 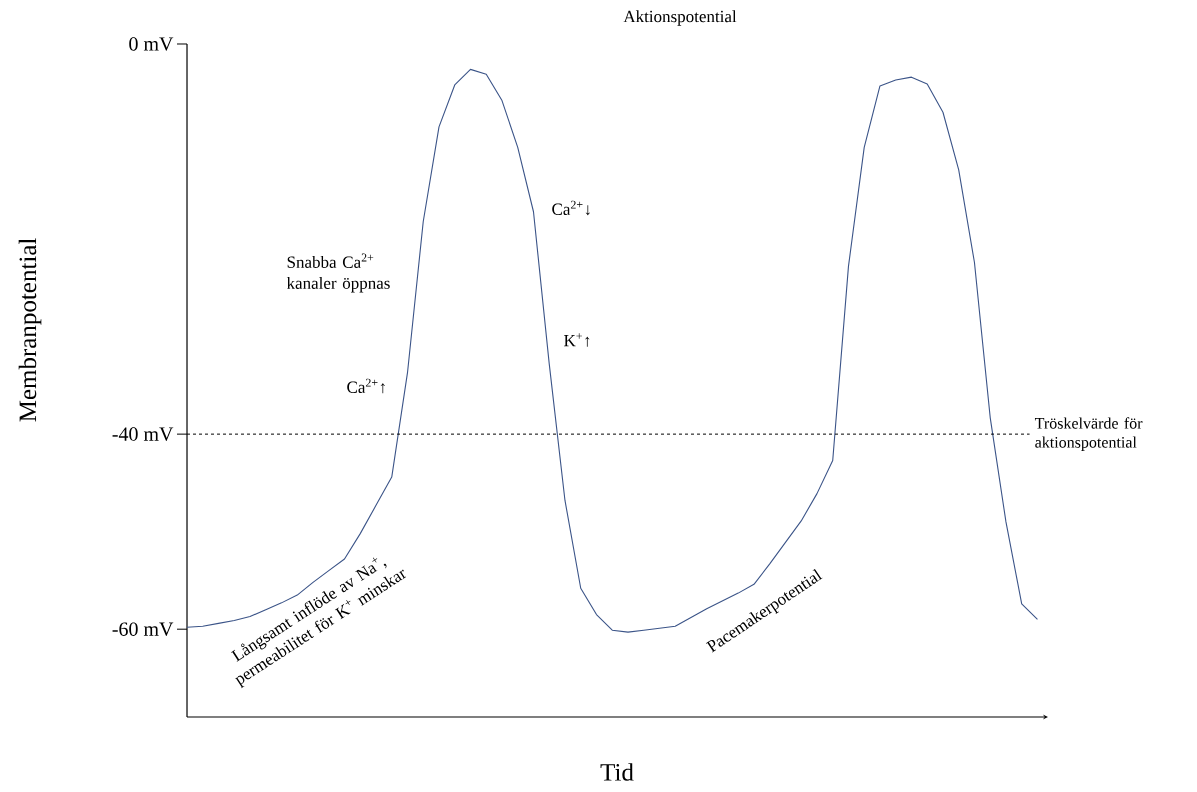 What do you see at coordinates (1088, 434) in the screenshot?
I see `ref-line-label: Tröskelvärde för aktionspotential` at bounding box center [1088, 434].